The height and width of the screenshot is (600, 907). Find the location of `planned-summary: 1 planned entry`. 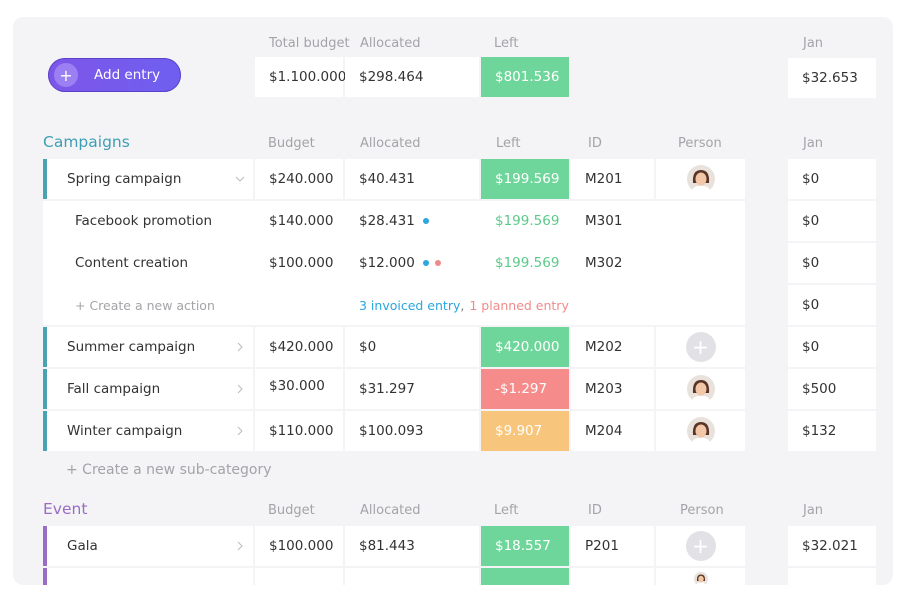

planned-summary: 1 planned entry is located at coordinates (519, 305).